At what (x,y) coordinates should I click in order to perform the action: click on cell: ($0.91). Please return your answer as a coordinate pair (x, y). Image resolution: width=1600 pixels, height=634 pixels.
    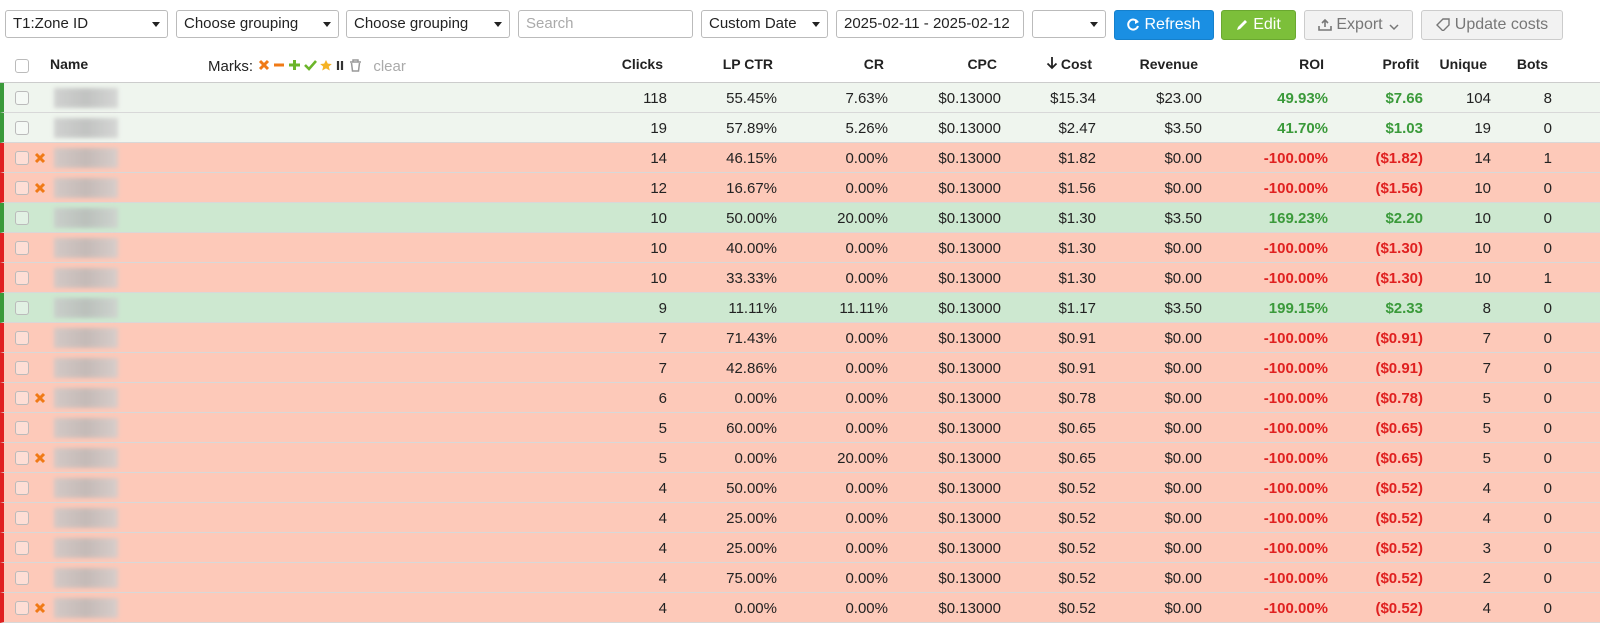
    Looking at the image, I should click on (1399, 368).